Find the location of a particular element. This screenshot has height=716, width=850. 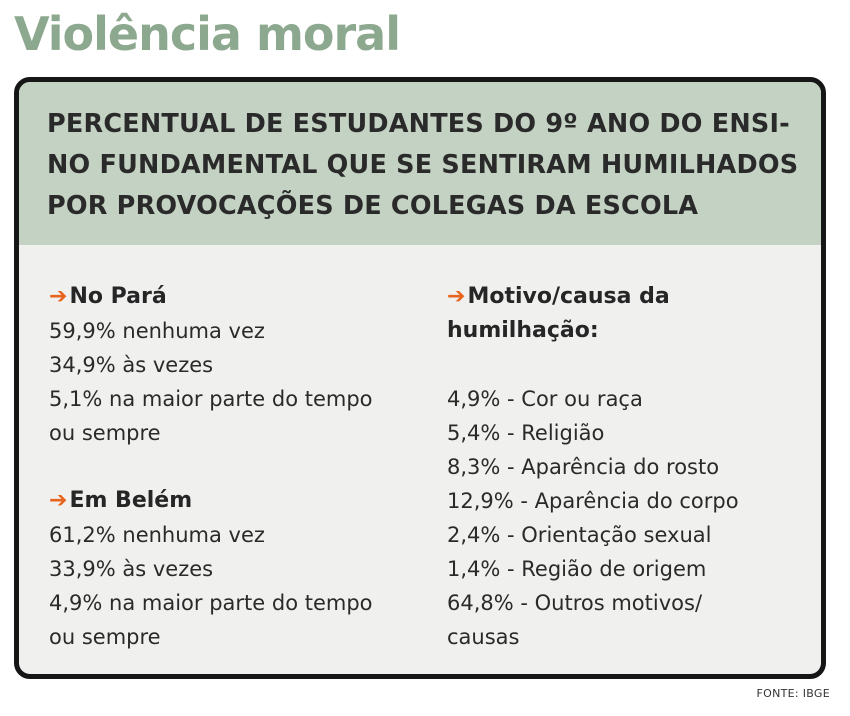

section-heading-text: Em Belém is located at coordinates (131, 500).